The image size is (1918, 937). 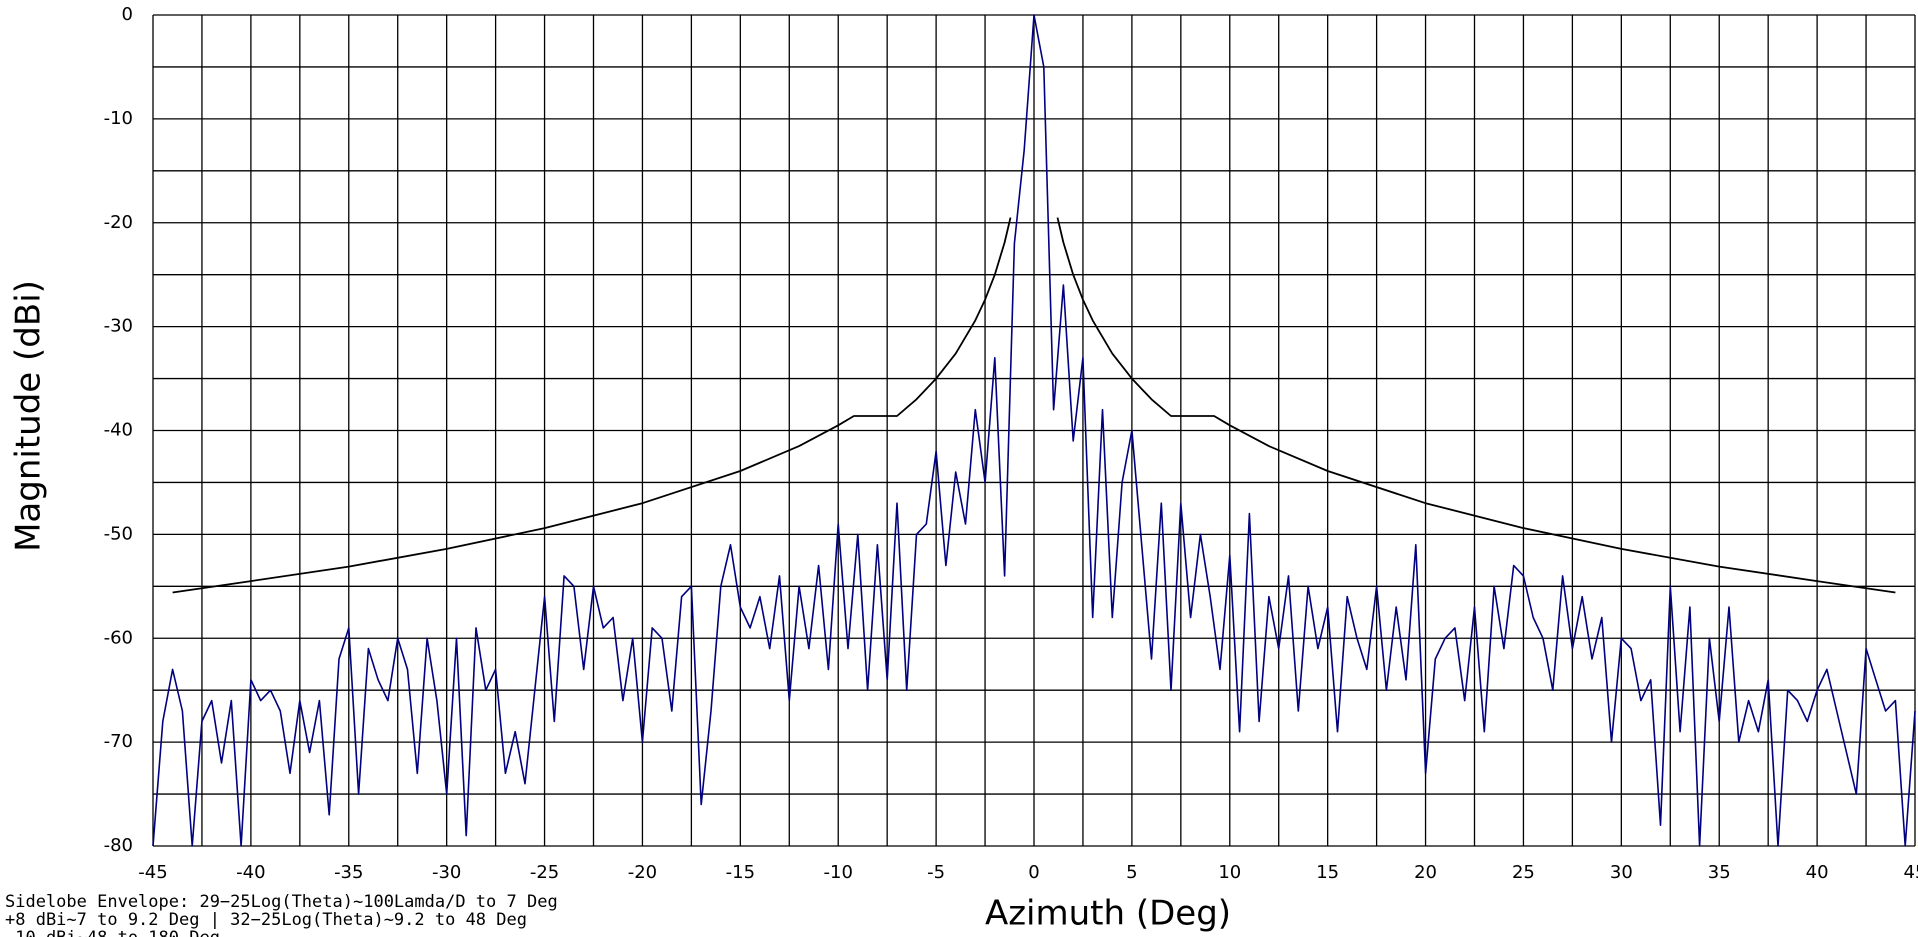 What do you see at coordinates (1327, 872) in the screenshot?
I see `x-tick-label: 15` at bounding box center [1327, 872].